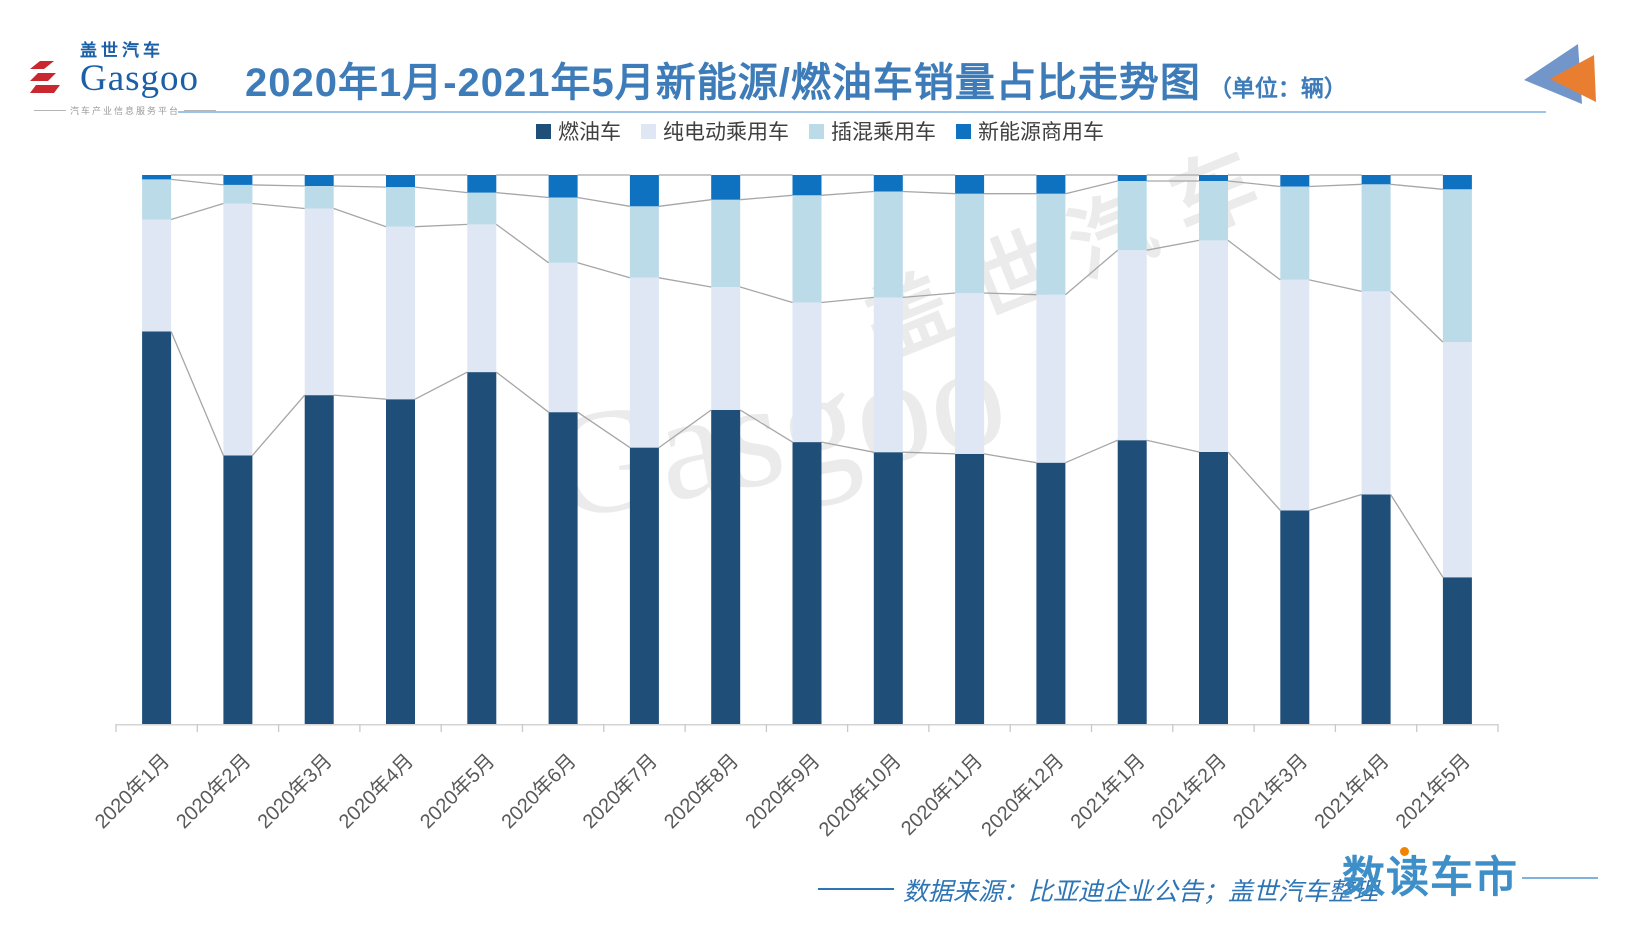 This screenshot has width=1640, height=927. I want to click on x-axis-label: 2021年5月, so click(1433, 791).